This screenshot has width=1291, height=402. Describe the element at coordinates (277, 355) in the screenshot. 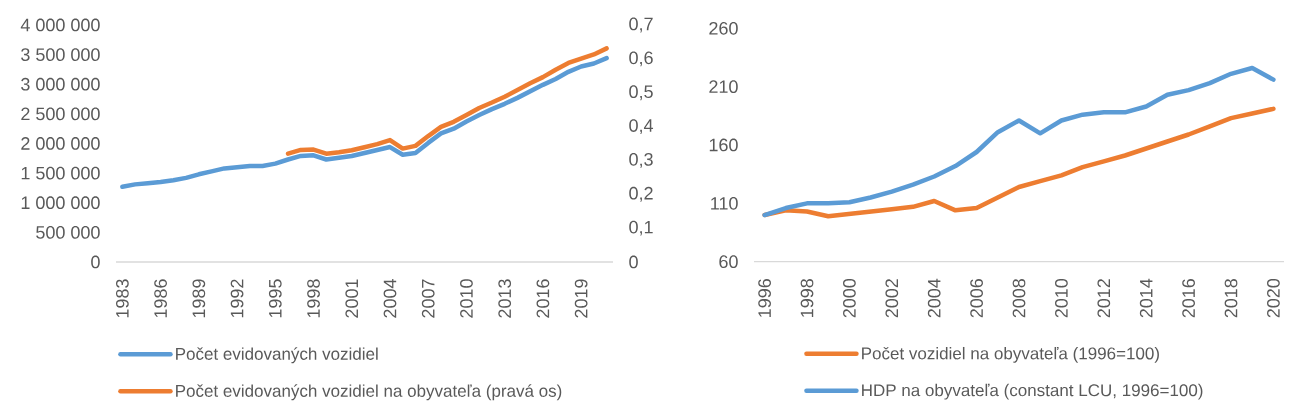

I see `legend-label: Počet evidovaných vozidiel` at that location.